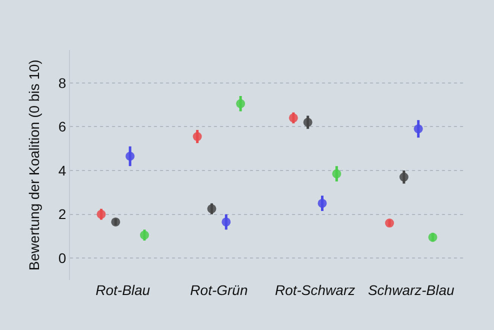 The width and height of the screenshot is (494, 330). Describe the element at coordinates (62, 258) in the screenshot. I see `y-tick-label: 0` at that location.